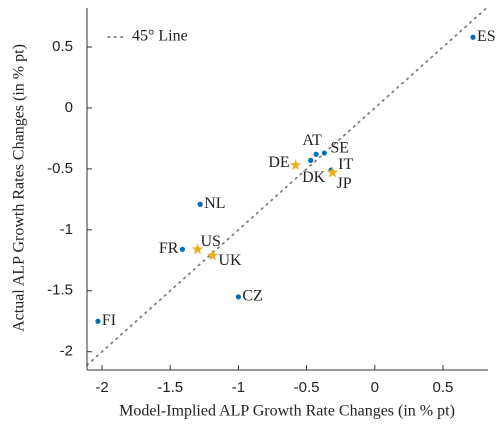 This screenshot has width=501, height=430. I want to click on point-label: US, so click(210, 241).